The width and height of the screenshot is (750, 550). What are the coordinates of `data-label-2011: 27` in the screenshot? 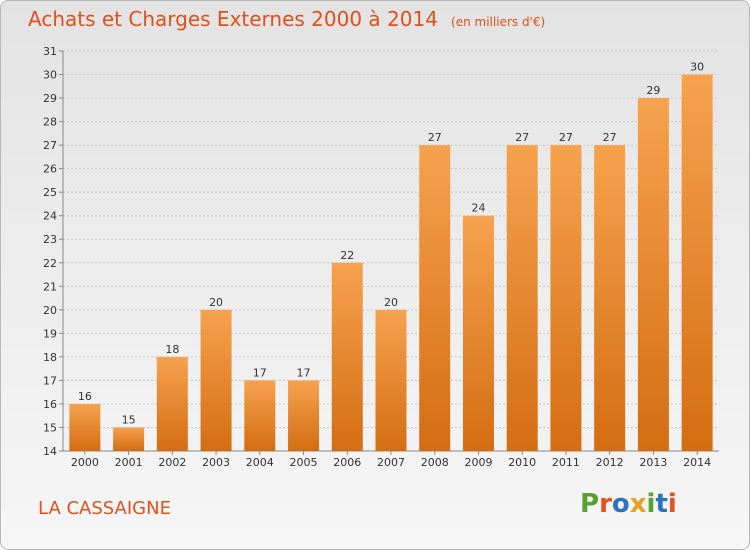 It's located at (566, 137).